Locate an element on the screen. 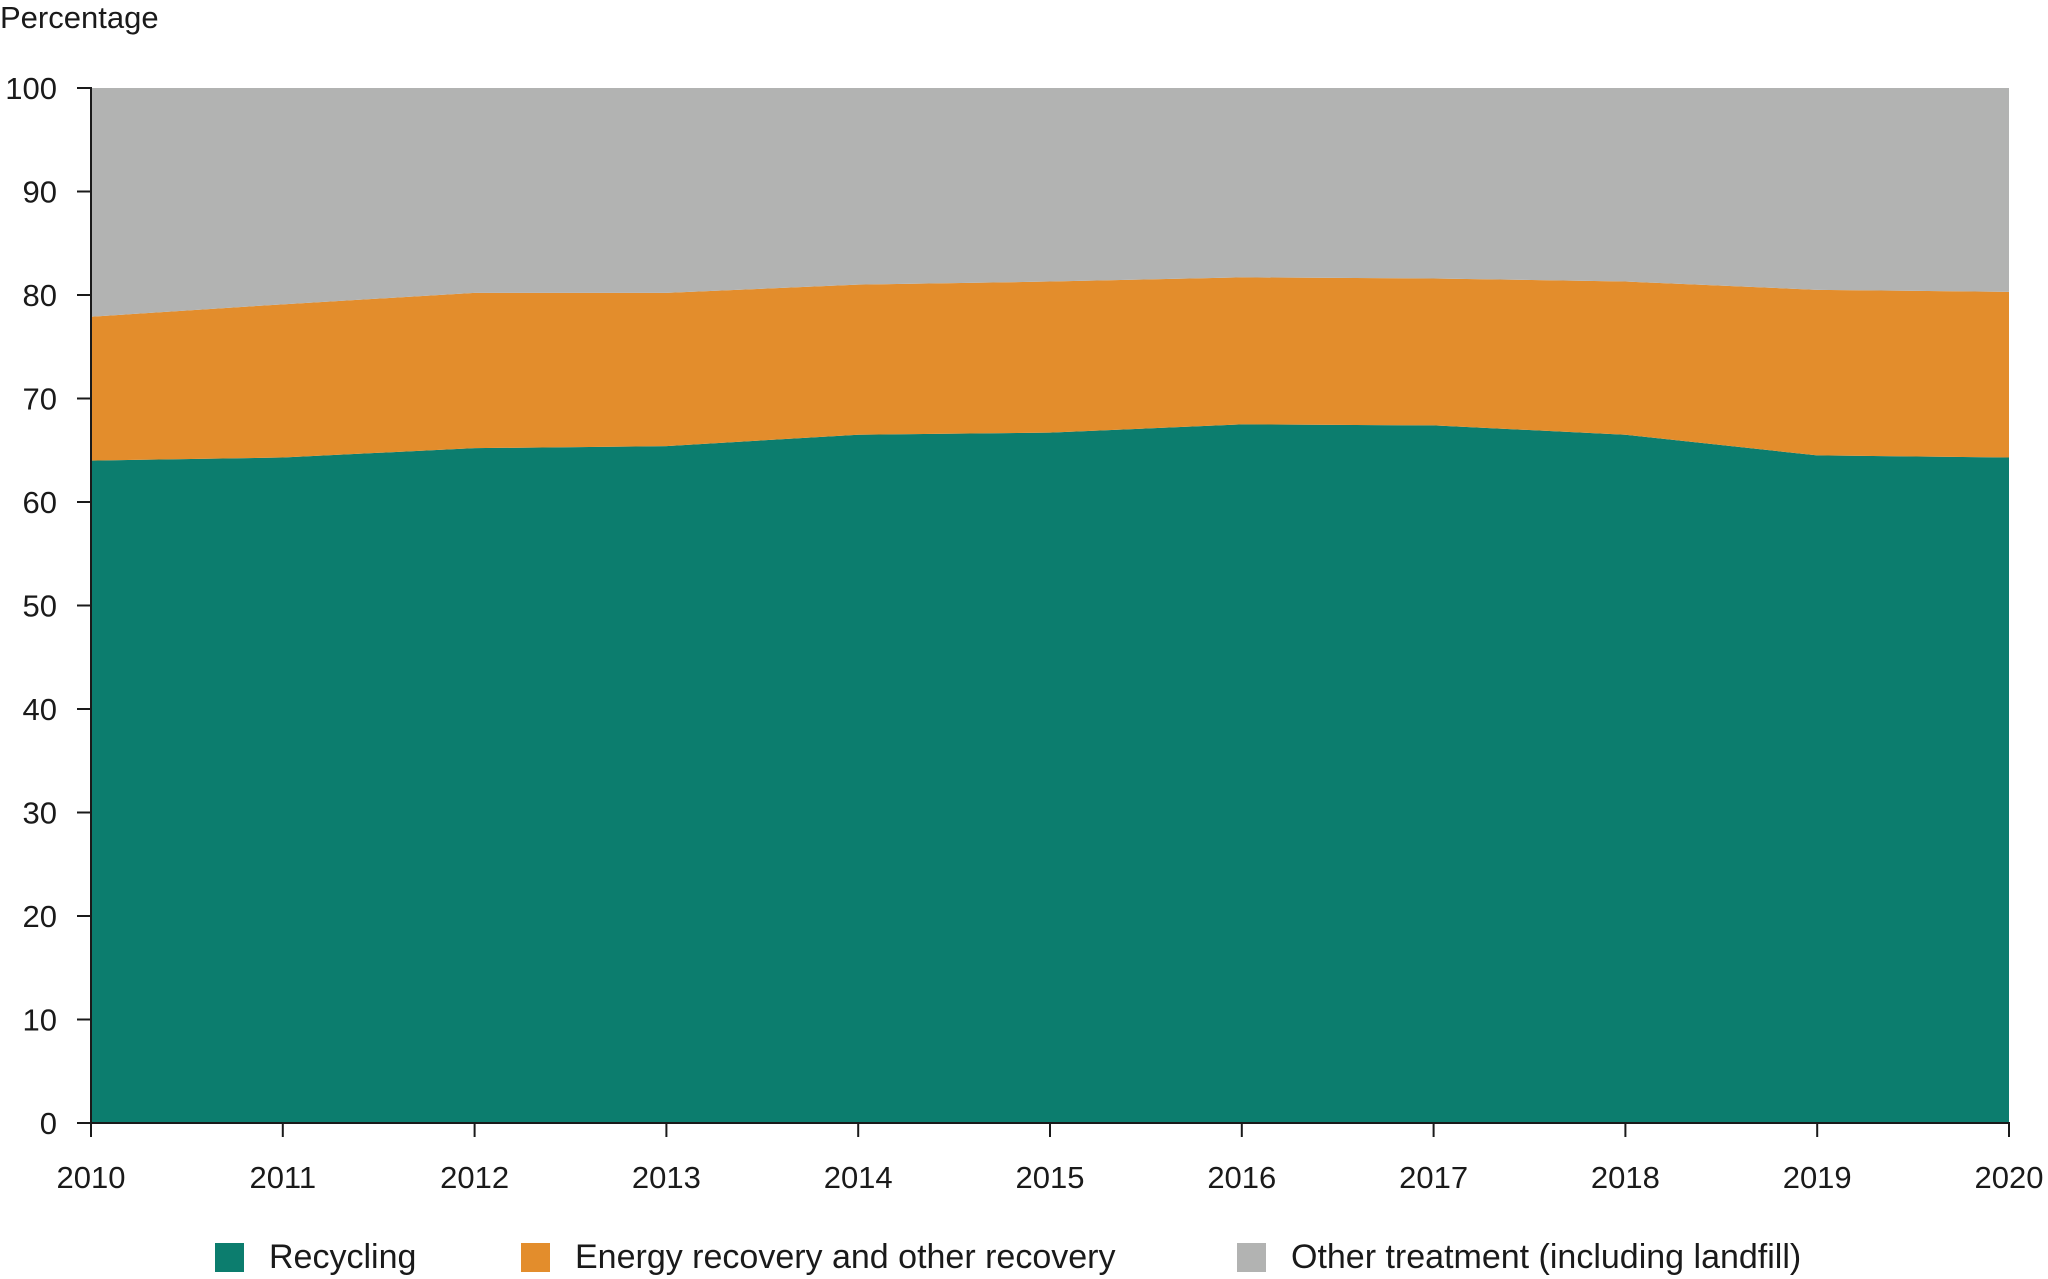  y-tick-label: 10 is located at coordinates (40, 1020).